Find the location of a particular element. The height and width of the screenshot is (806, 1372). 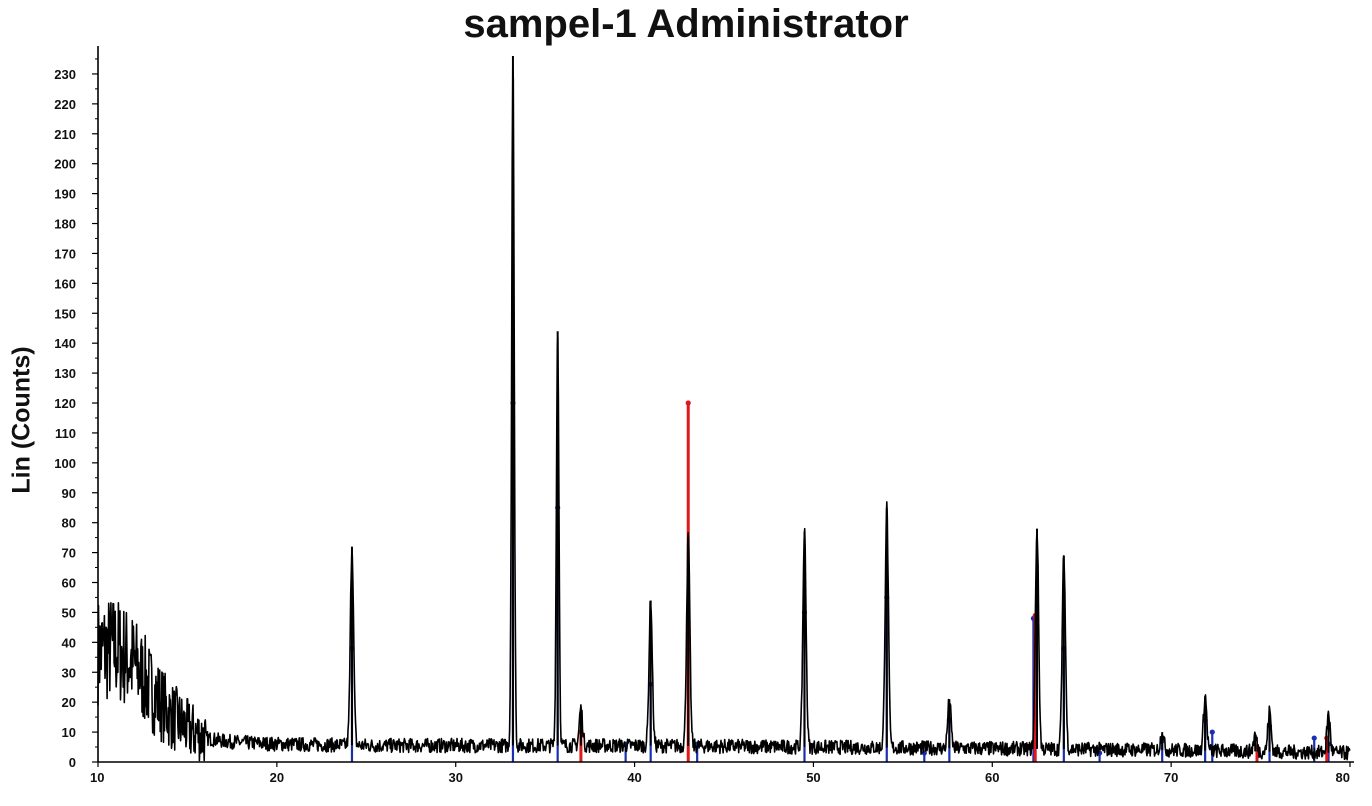

x-tick-label: 40 is located at coordinates (634, 777).